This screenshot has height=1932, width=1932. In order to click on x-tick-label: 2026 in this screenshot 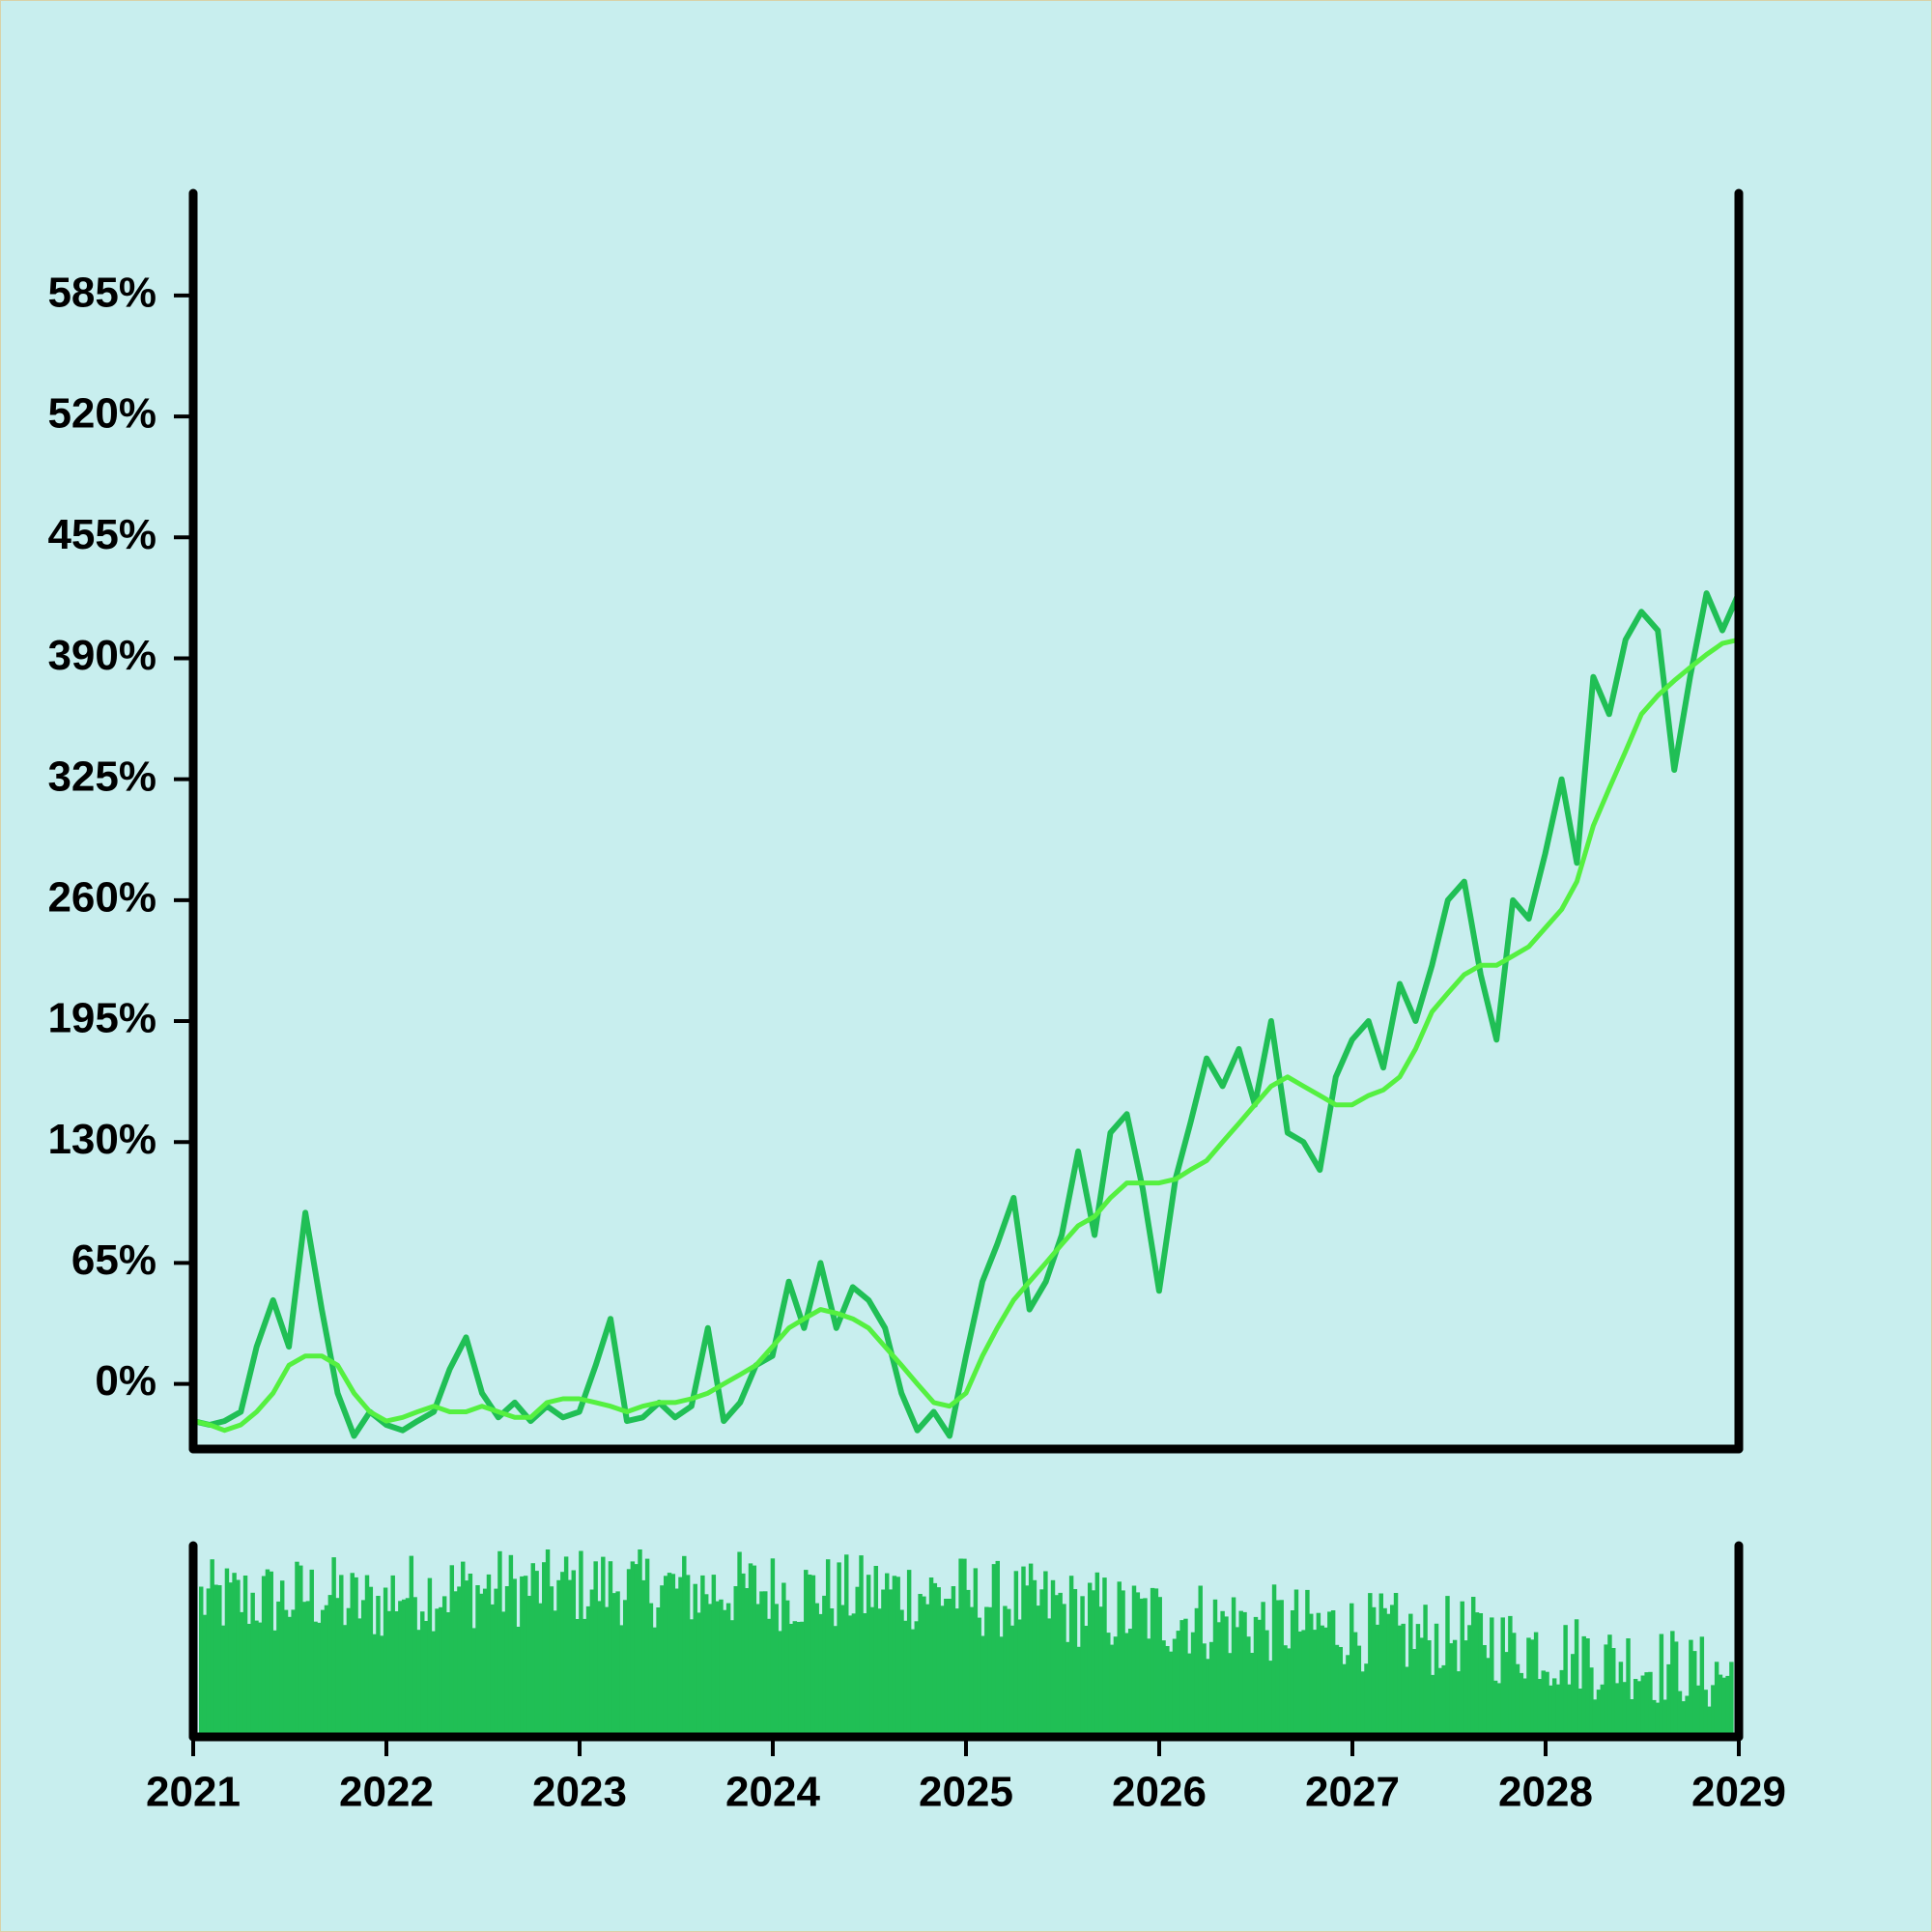, I will do `click(1159, 1792)`.